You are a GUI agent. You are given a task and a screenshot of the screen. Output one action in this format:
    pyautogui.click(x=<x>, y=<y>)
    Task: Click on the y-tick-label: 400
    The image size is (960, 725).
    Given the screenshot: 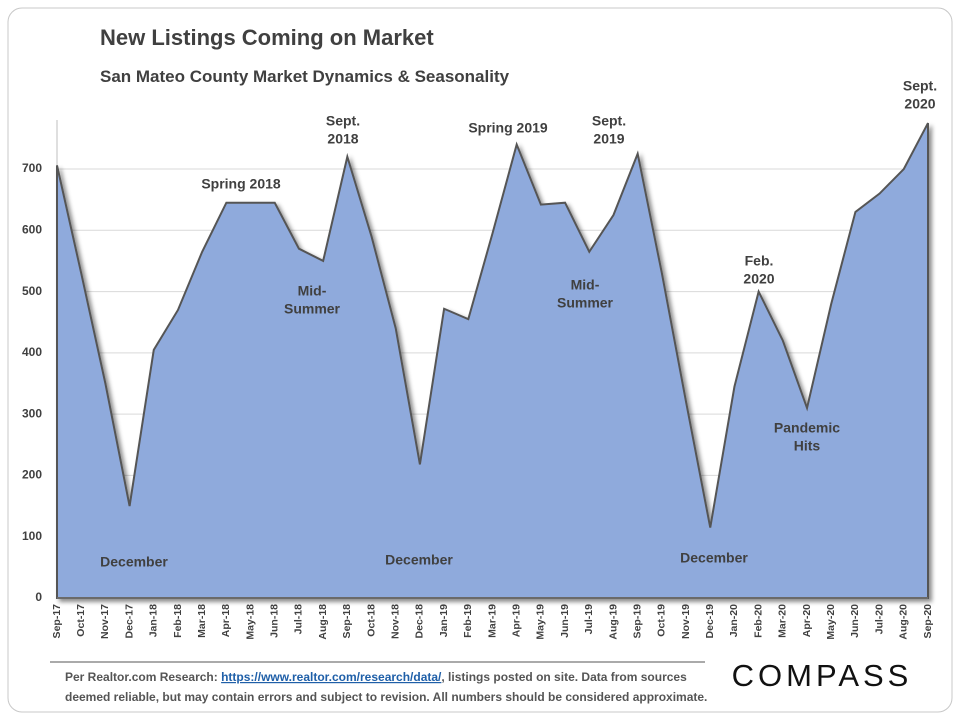 What is the action you would take?
    pyautogui.click(x=32, y=352)
    